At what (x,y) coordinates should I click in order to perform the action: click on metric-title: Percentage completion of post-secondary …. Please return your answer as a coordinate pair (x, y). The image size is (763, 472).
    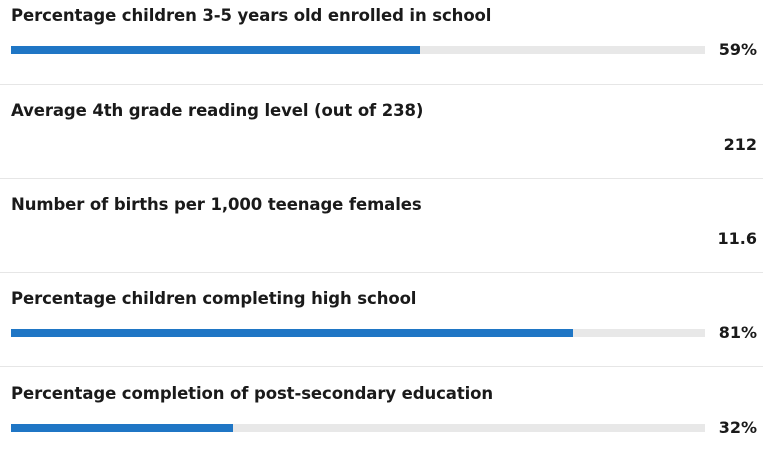
    Looking at the image, I should click on (252, 393).